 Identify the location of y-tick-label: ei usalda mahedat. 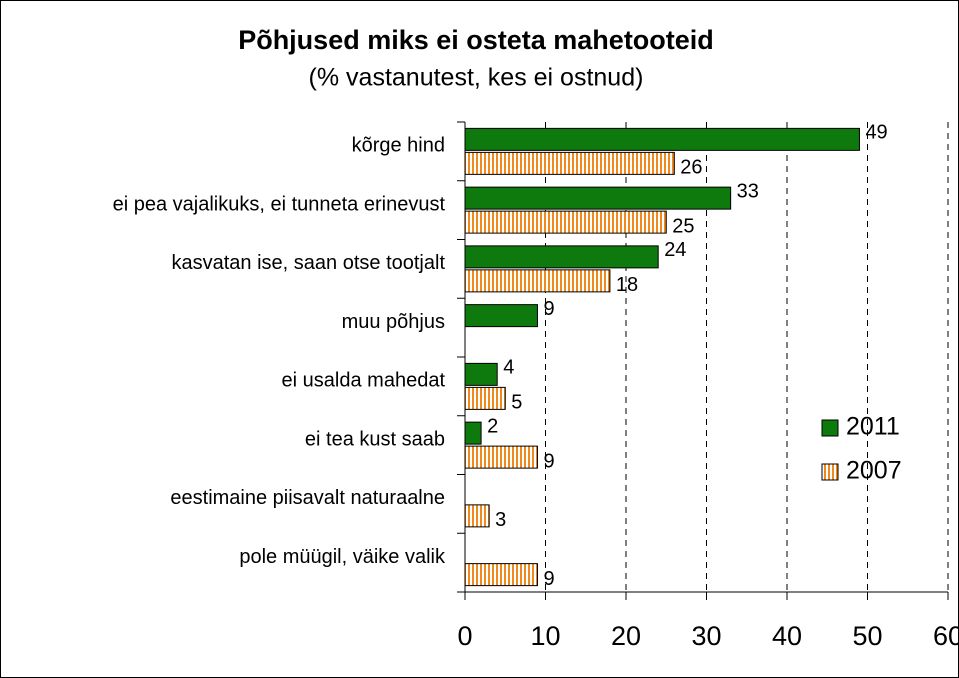
(364, 381).